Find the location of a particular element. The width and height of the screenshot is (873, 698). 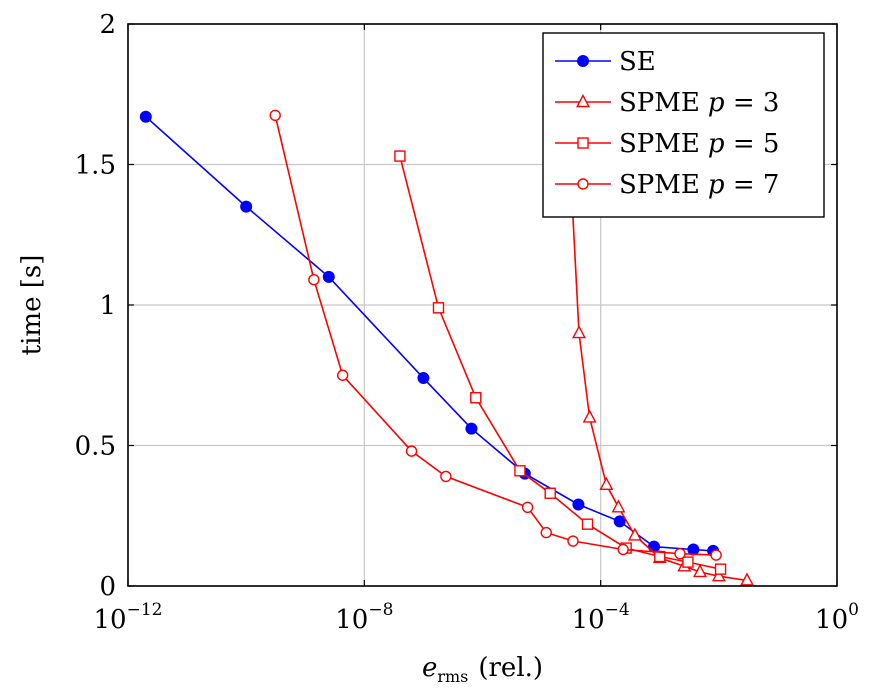

x-tick-label-exponent: 0 is located at coordinates (853, 610).